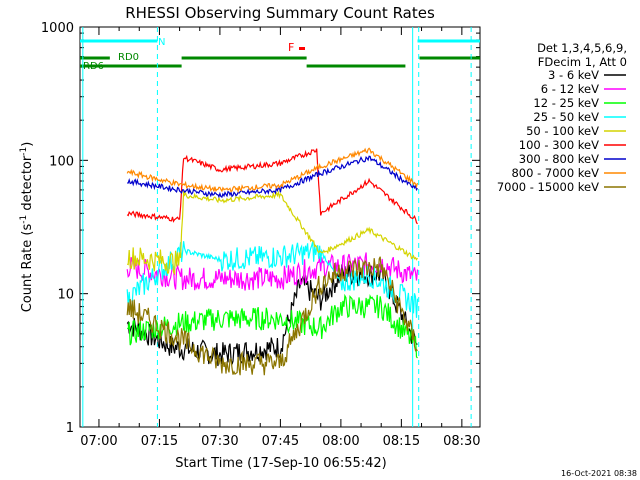  Describe the element at coordinates (461, 441) in the screenshot. I see `x-tick-label: 08:30` at that location.